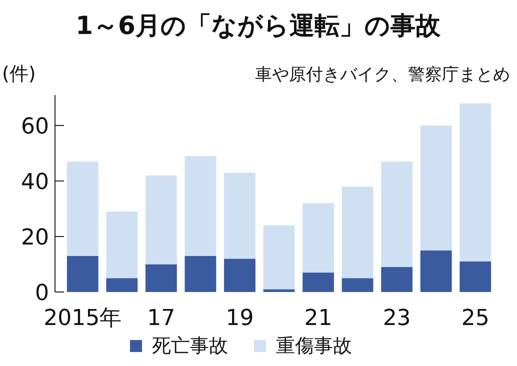 The width and height of the screenshot is (517, 366). What do you see at coordinates (190, 346) in the screenshot?
I see `legend-label: 死亡事故` at bounding box center [190, 346].